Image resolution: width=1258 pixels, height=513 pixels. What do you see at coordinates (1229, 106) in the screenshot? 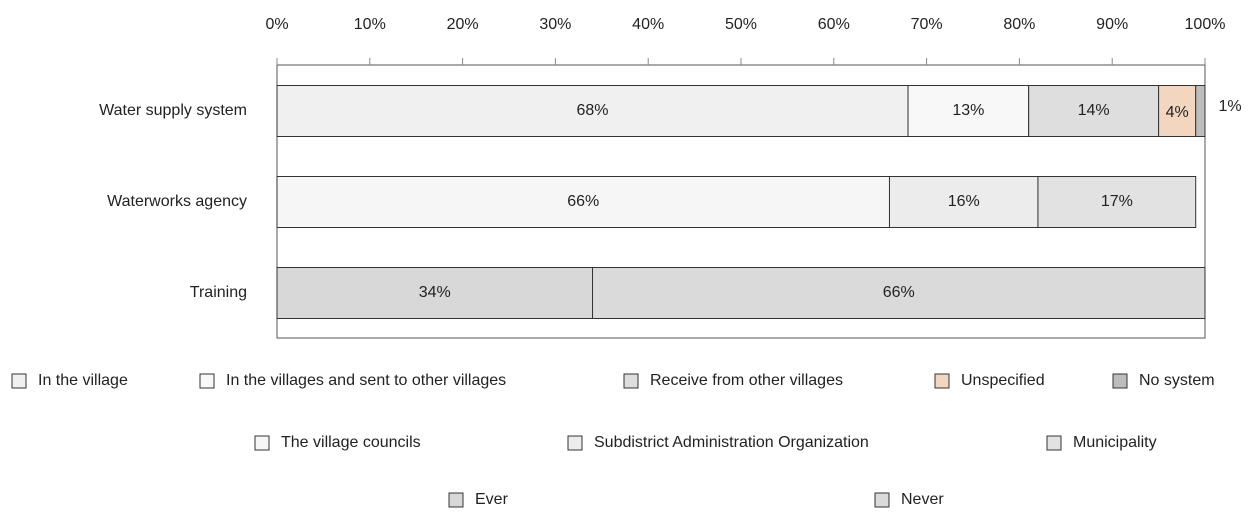
I see `data-label: 1%` at bounding box center [1229, 106].